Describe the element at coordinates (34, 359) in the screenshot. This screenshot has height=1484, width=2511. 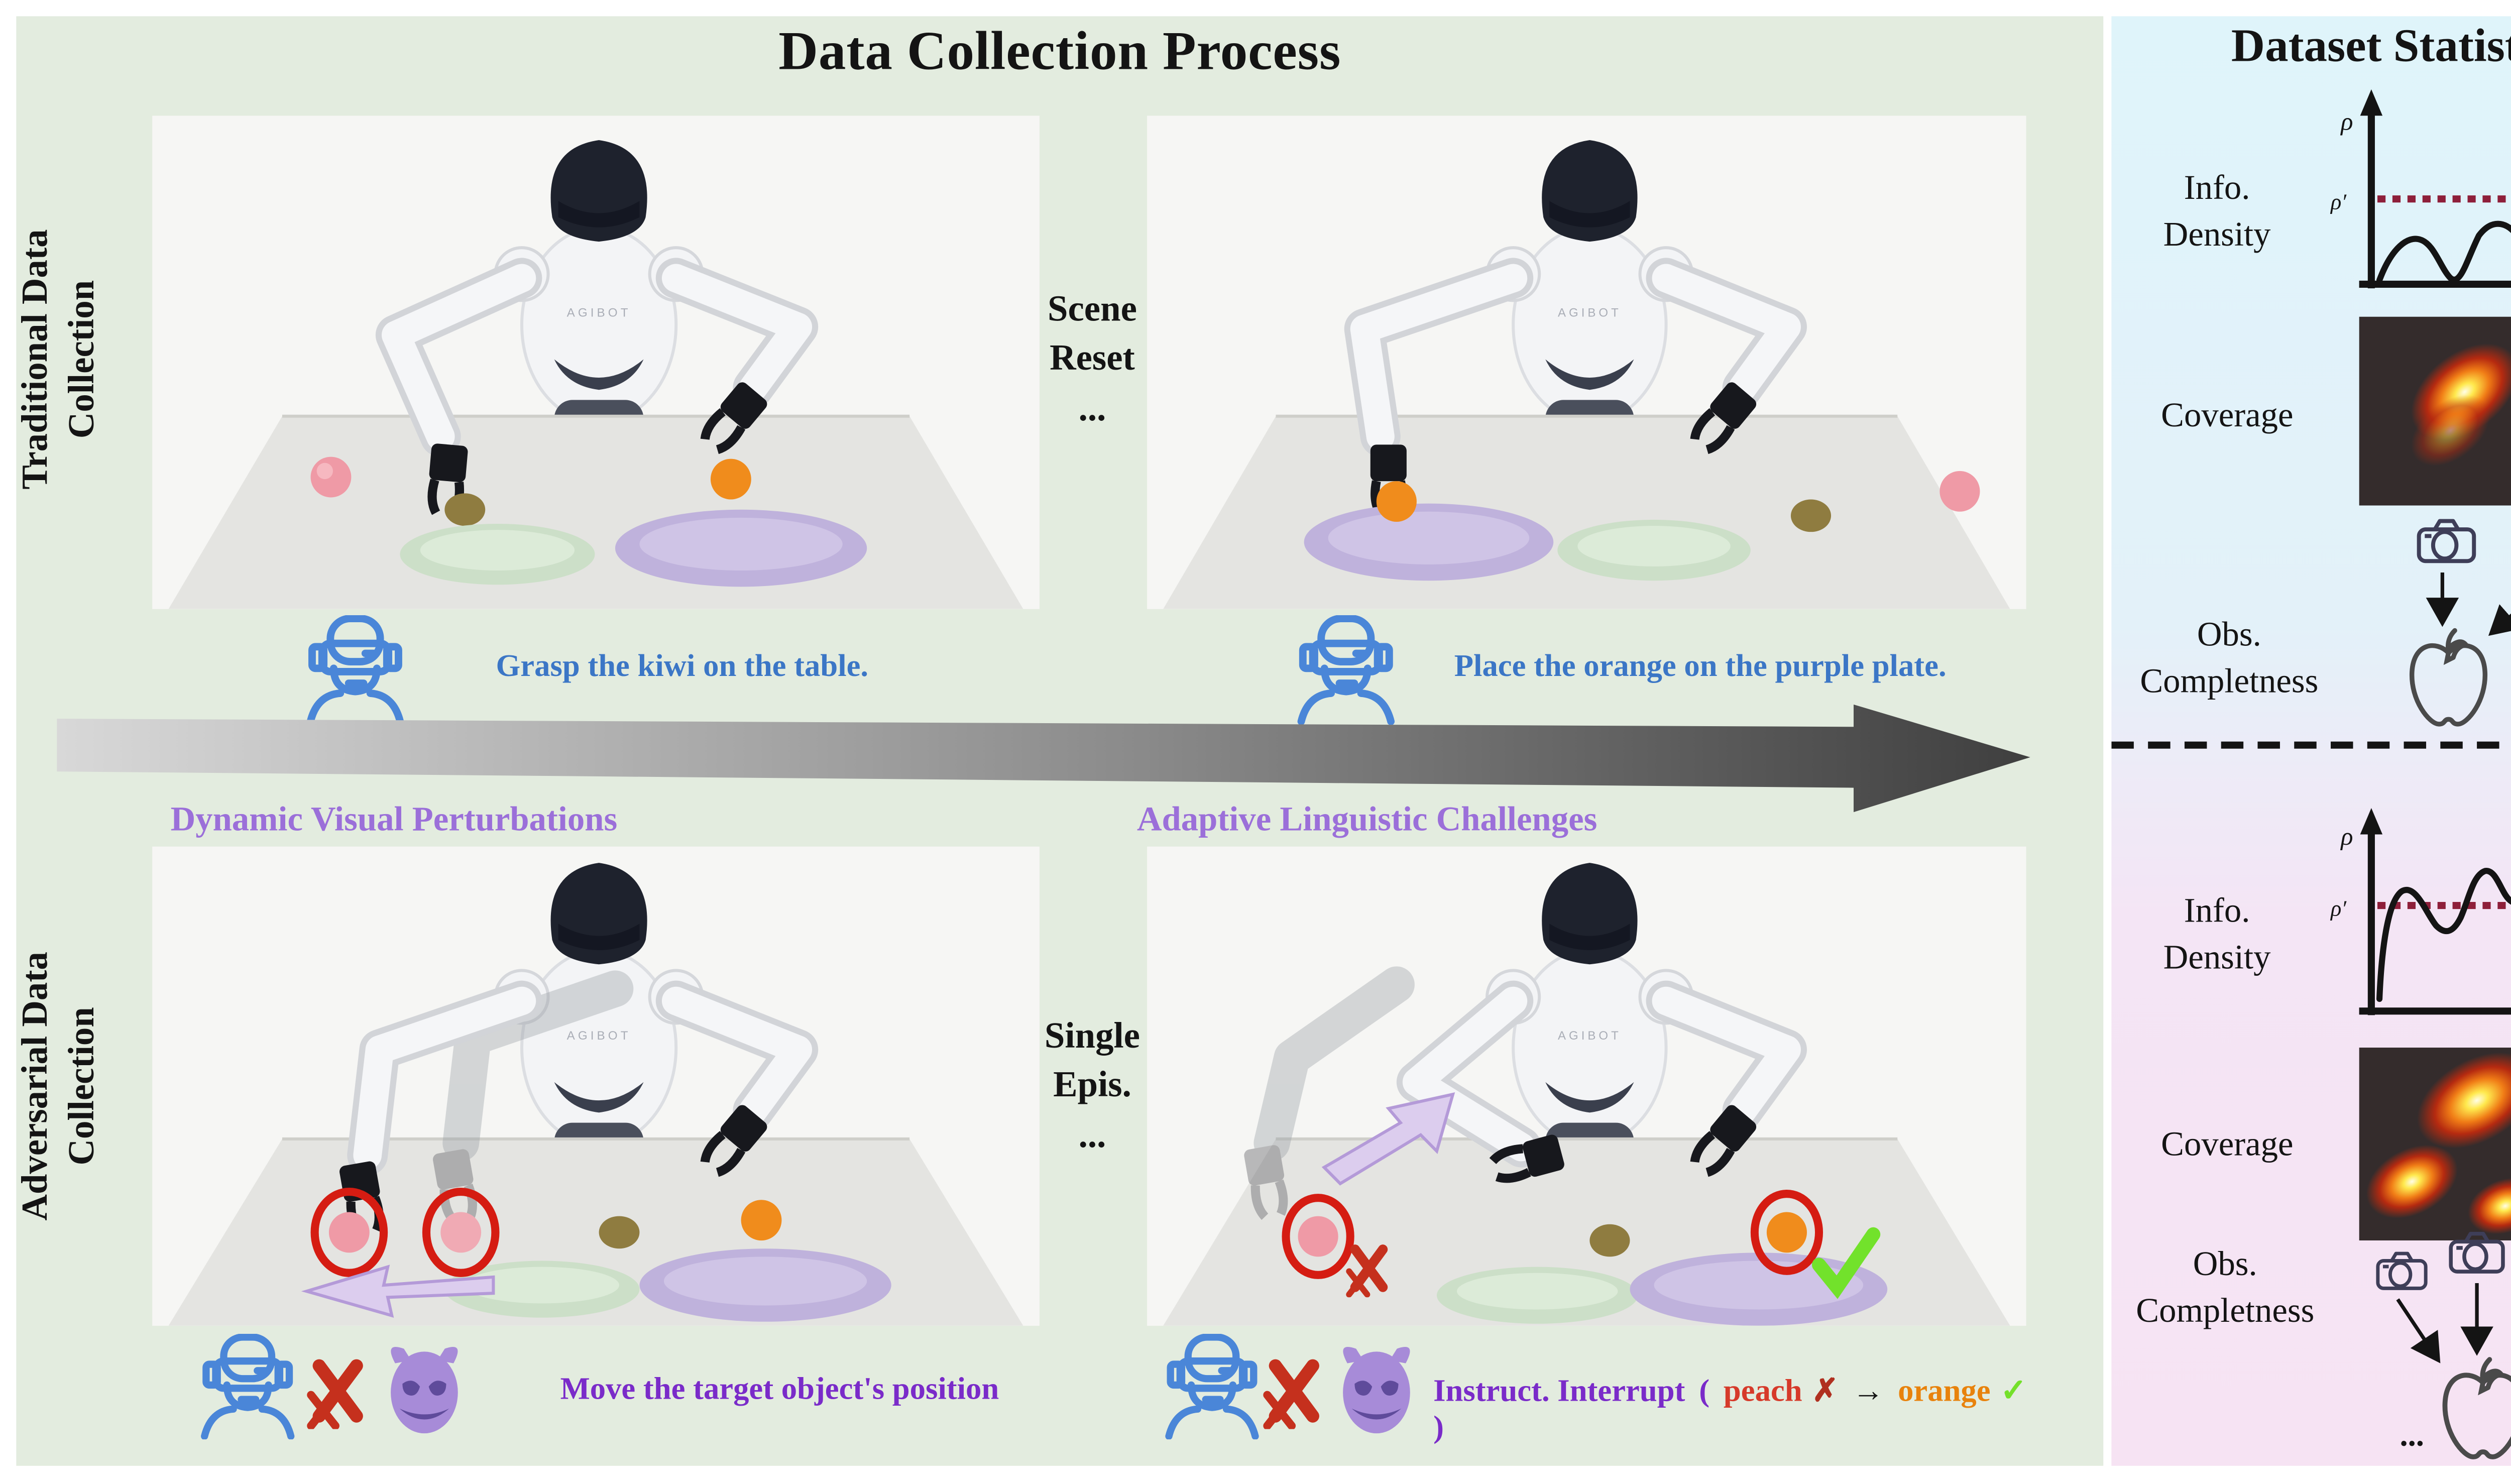
I see `row-label-traditional-line1: Traditional Data` at that location.